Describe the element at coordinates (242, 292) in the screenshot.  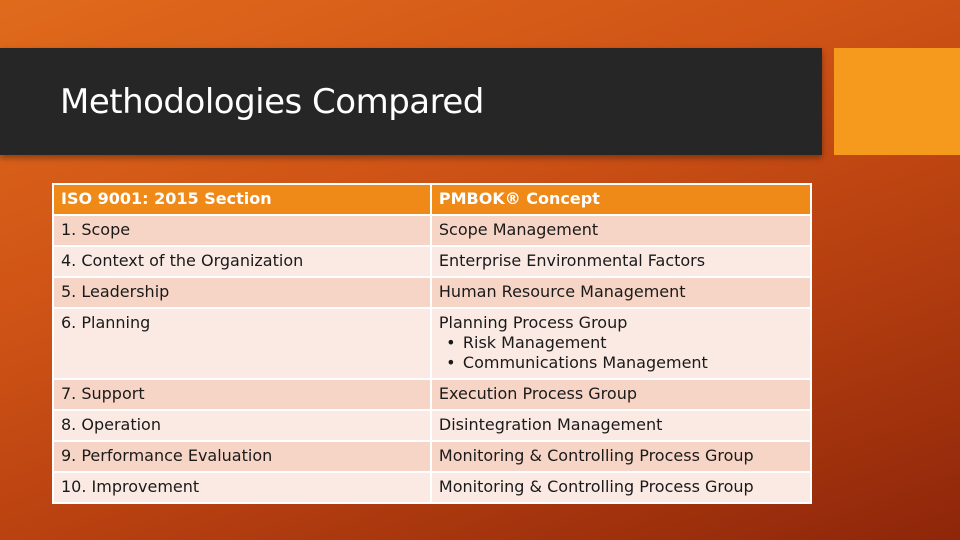
I see `iso-section-cell: 5. Leadership` at that location.